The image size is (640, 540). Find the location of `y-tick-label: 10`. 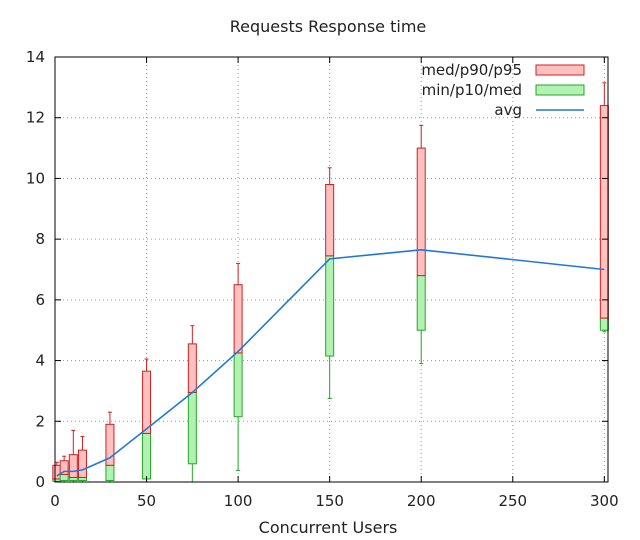

y-tick-label: 10 is located at coordinates (35, 178).